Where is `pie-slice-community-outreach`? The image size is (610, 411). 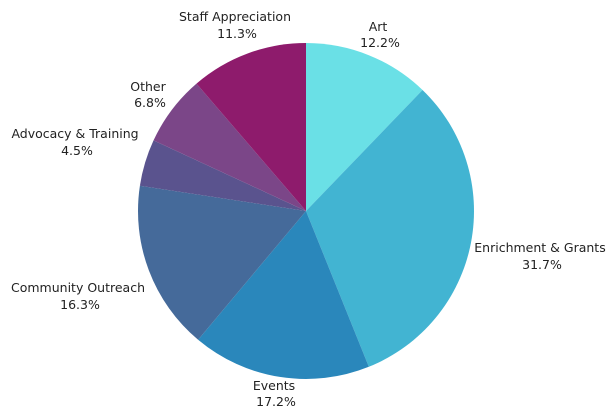 pie-slice-community-outreach is located at coordinates (222, 262).